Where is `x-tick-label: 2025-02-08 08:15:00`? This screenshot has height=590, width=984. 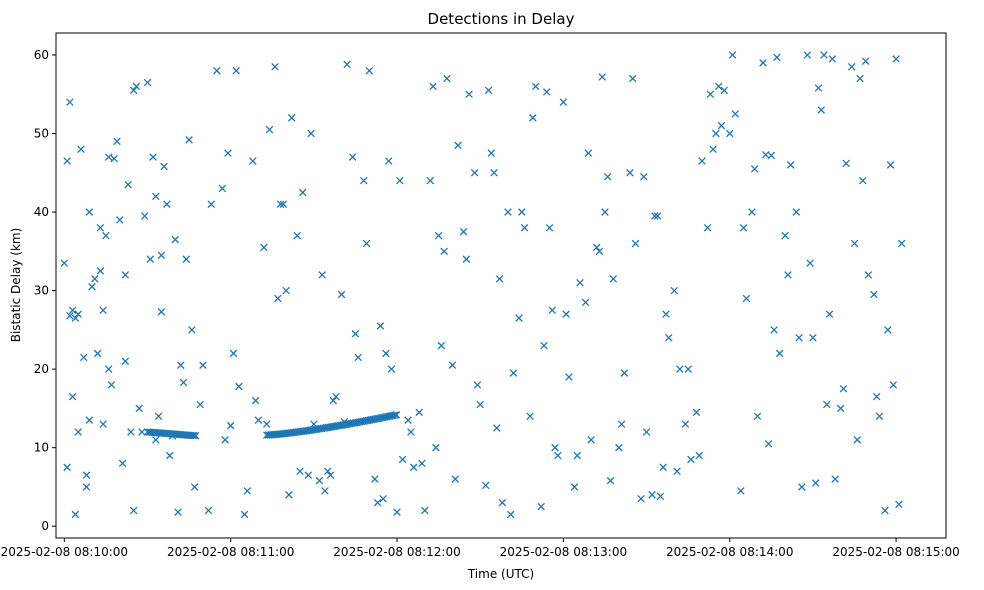
x-tick-label: 2025-02-08 08:15:00 is located at coordinates (895, 552).